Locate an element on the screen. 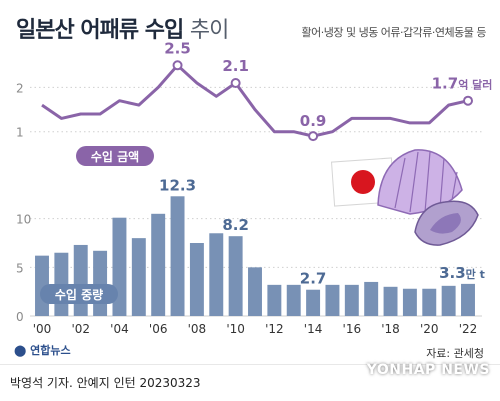 This screenshot has height=401, width=500. seashell-icon is located at coordinates (428, 197).